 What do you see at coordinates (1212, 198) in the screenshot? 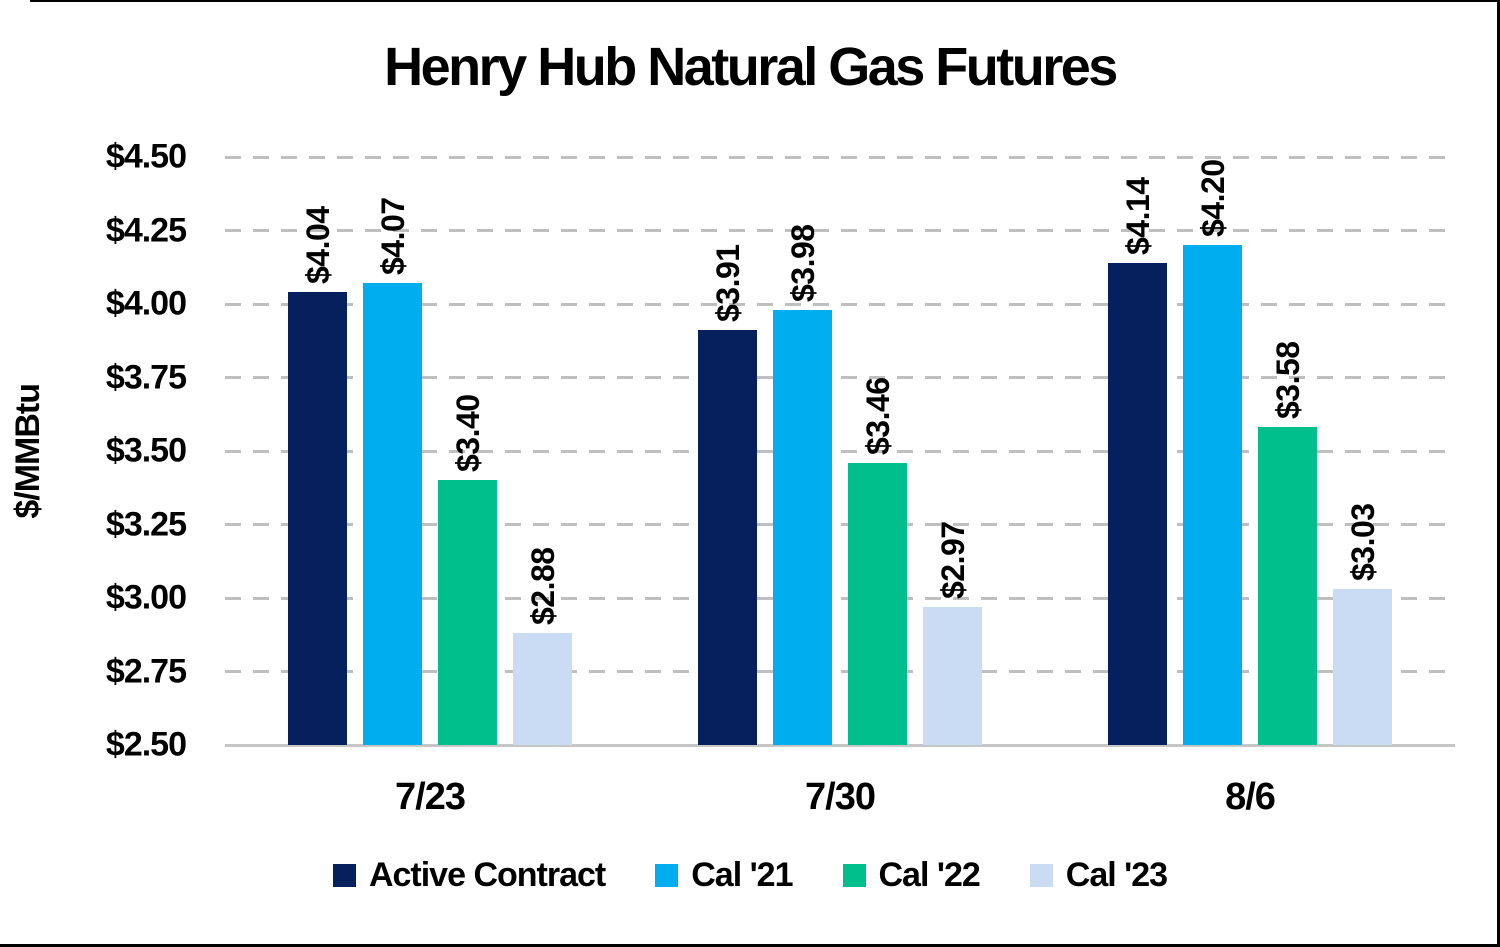
I see `bar-value-label-cal-21-8-6: $4.20` at bounding box center [1212, 198].